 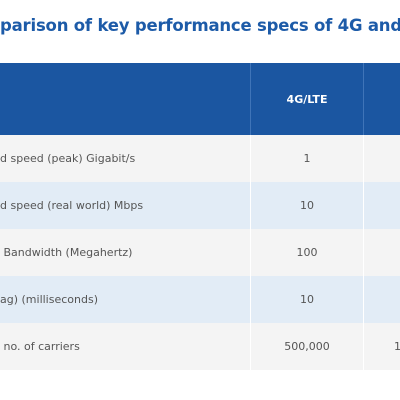 I want to click on header-cell: 4G/LTE, so click(x=307, y=99).